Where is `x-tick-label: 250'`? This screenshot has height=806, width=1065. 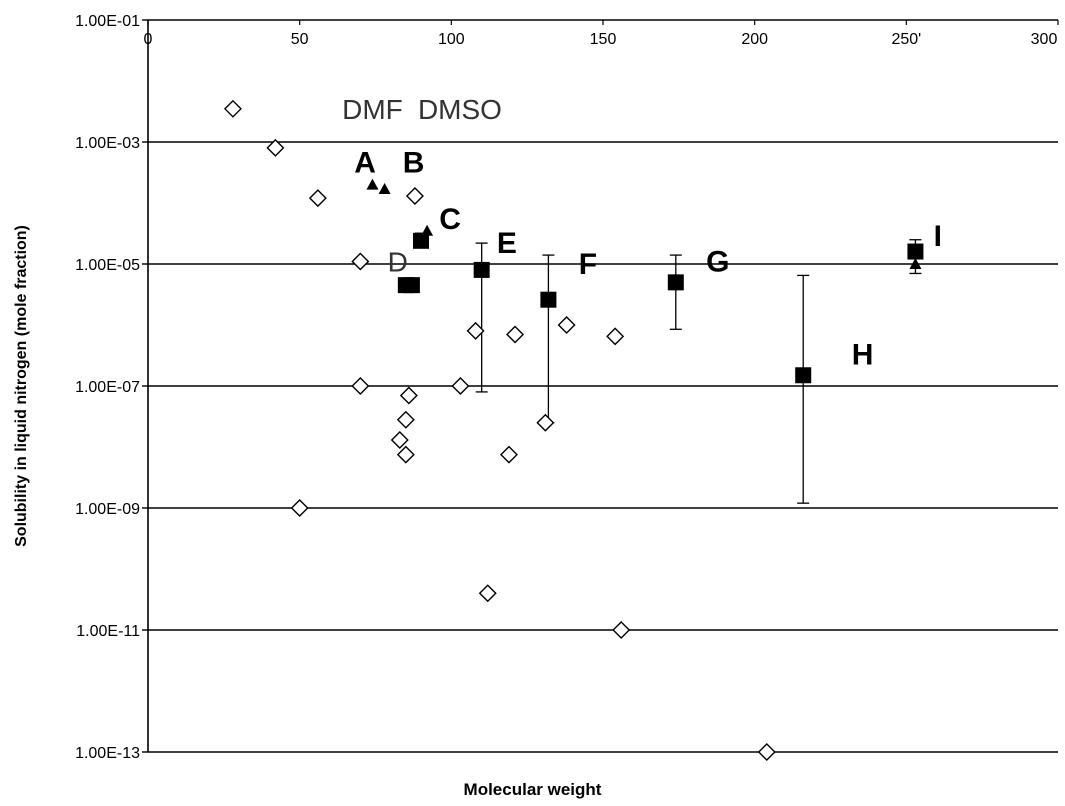 x-tick-label: 250' is located at coordinates (906, 39).